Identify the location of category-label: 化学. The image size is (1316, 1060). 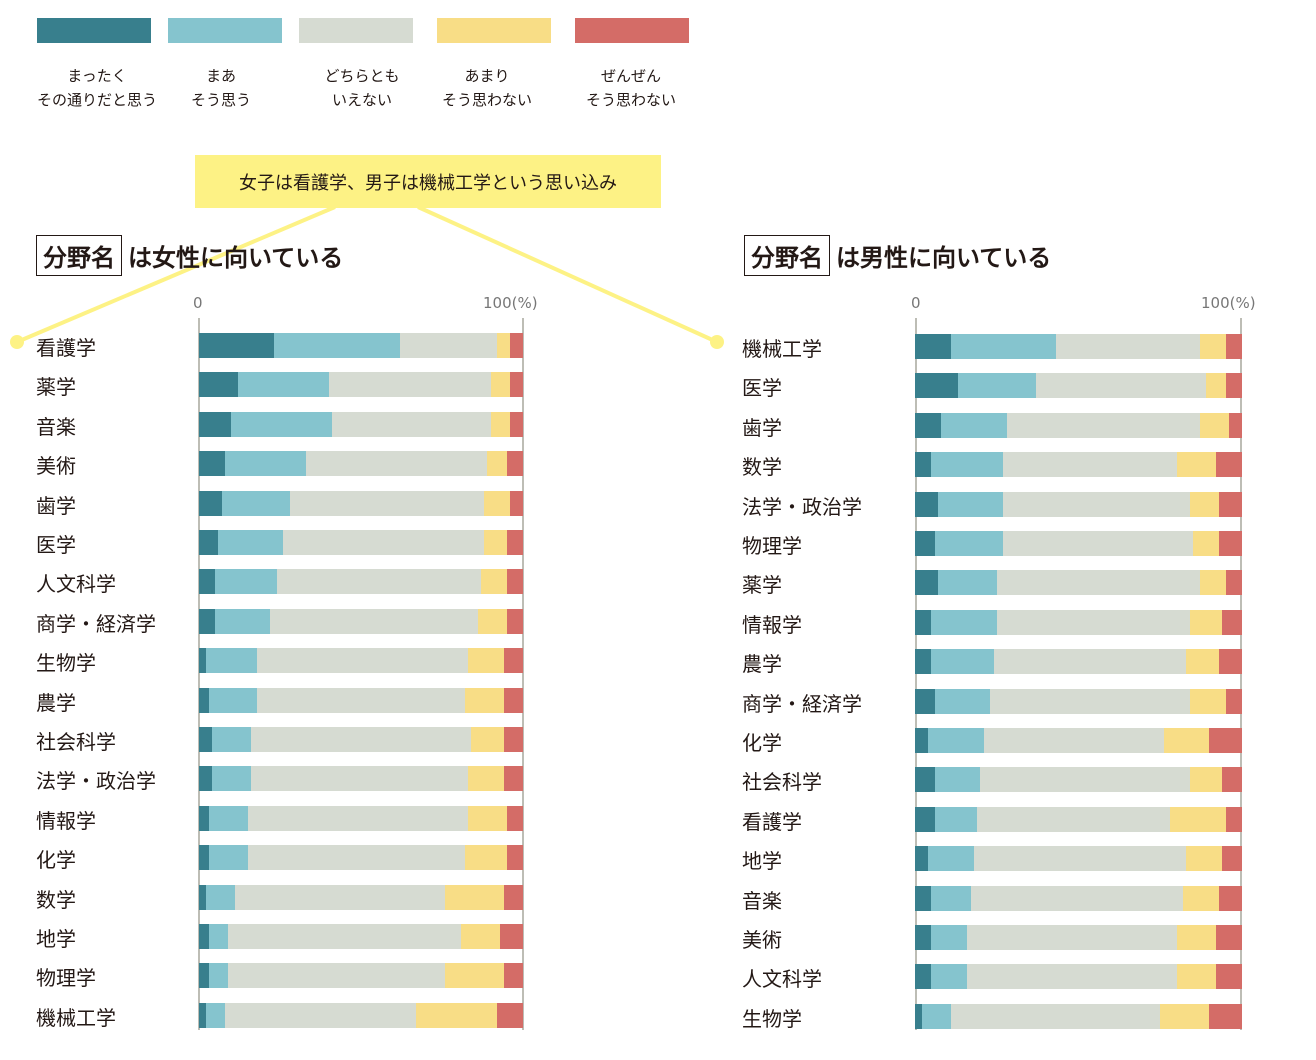
(762, 743).